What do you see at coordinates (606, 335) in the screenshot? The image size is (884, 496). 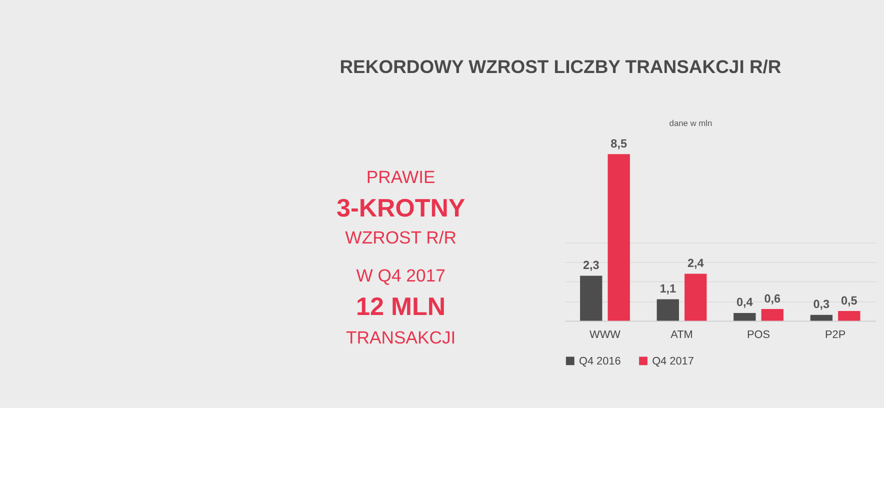 I see `x-tick-label: WWW` at bounding box center [606, 335].